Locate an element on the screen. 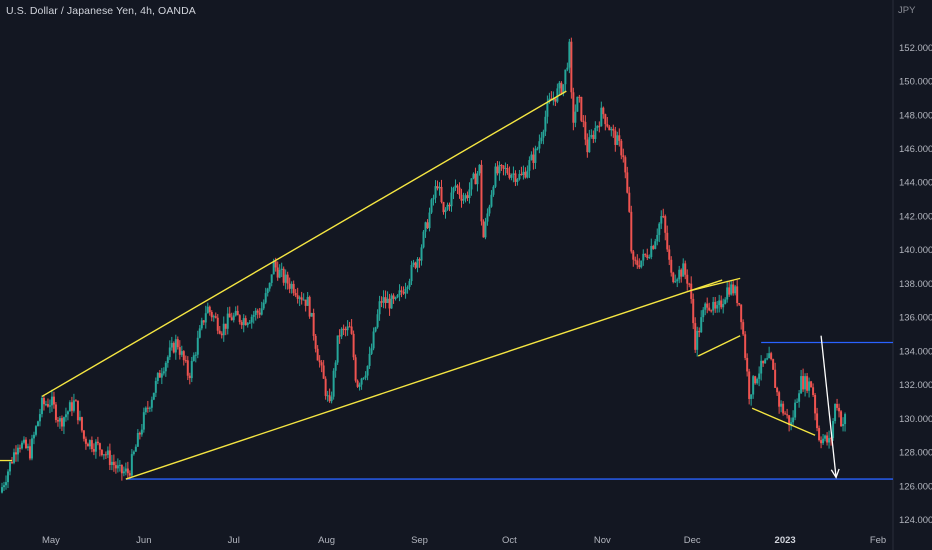 The image size is (932, 550). symbol-title: U.S. Dollar / Japanese Yen, 4h, OANDA is located at coordinates (101, 11).